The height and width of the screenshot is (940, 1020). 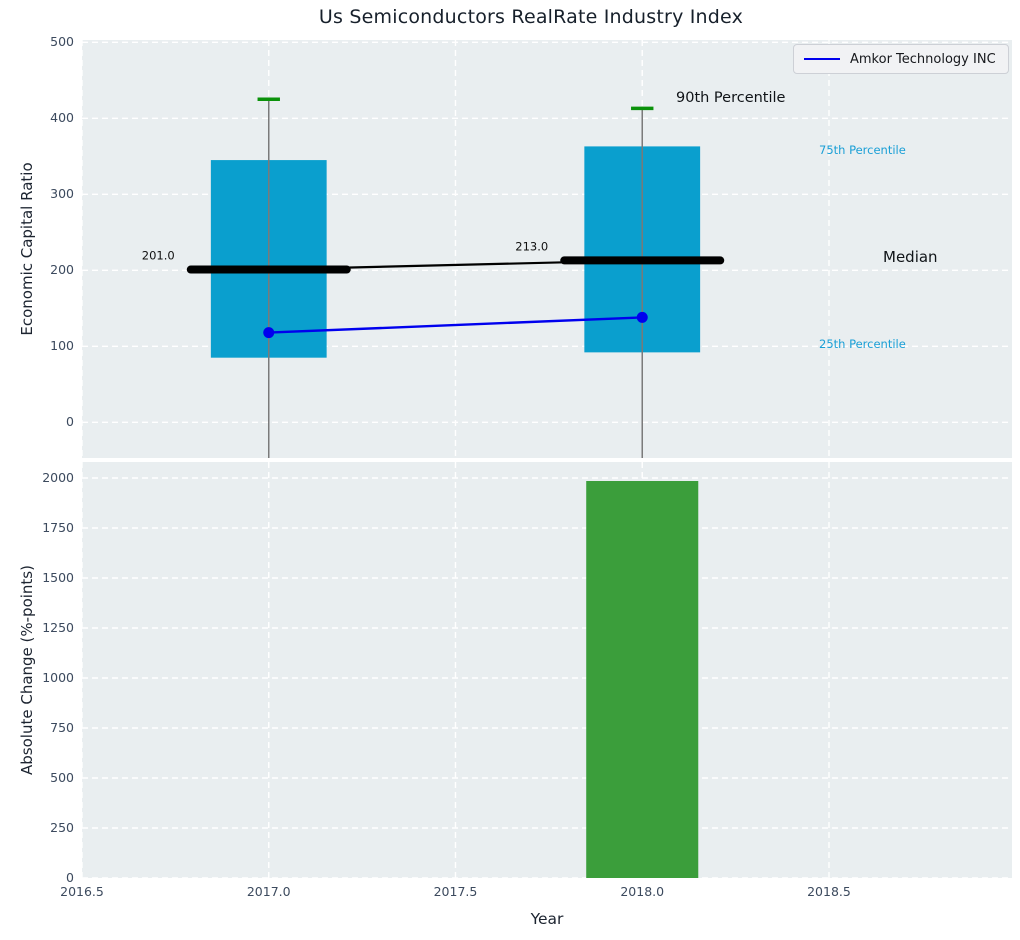 What do you see at coordinates (158, 256) in the screenshot?
I see `median-annotation: 201.0` at bounding box center [158, 256].